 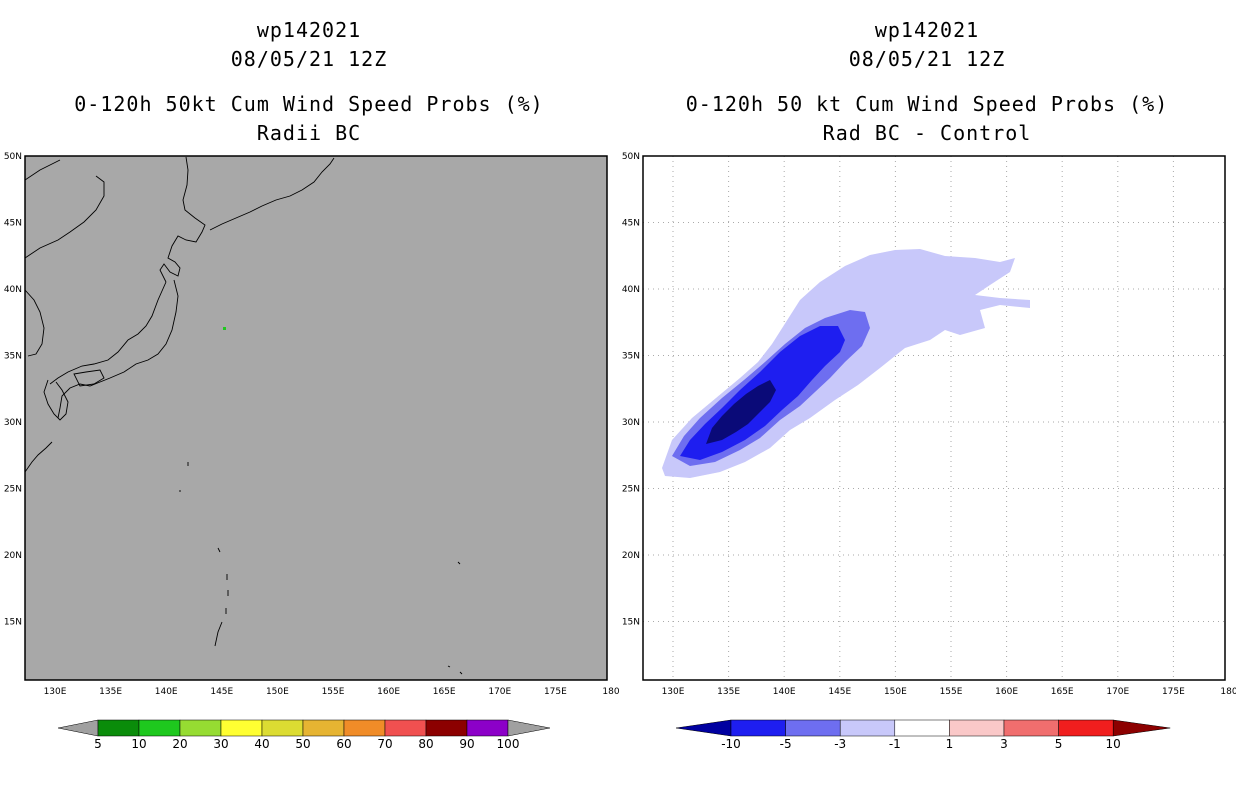 What do you see at coordinates (384, 744) in the screenshot?
I see `colorbar-label: 70` at bounding box center [384, 744].